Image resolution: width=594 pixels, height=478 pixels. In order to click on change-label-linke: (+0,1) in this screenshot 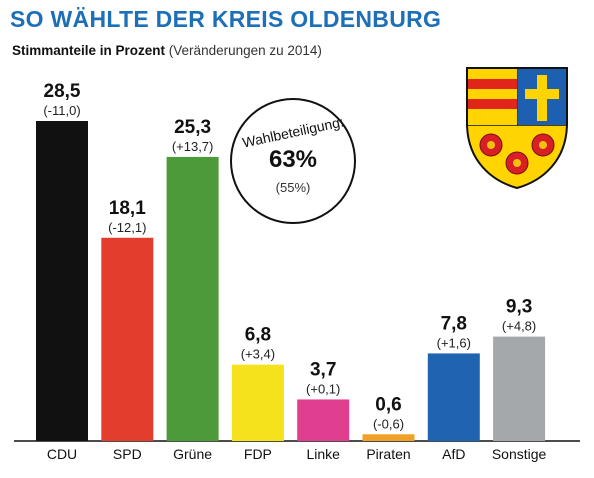, I will do `click(323, 388)`.